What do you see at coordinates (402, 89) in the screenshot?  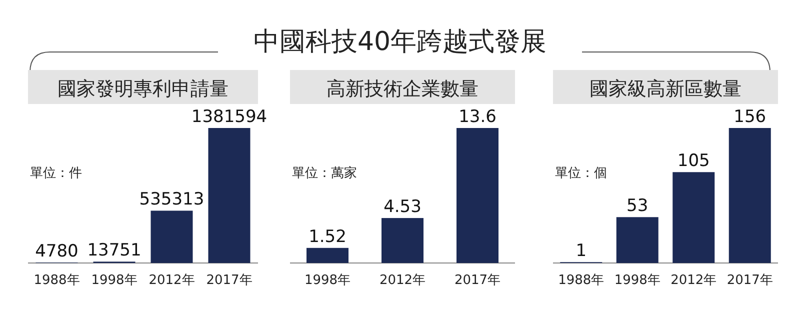 I see `chart-title: 高新技術企業數量` at bounding box center [402, 89].